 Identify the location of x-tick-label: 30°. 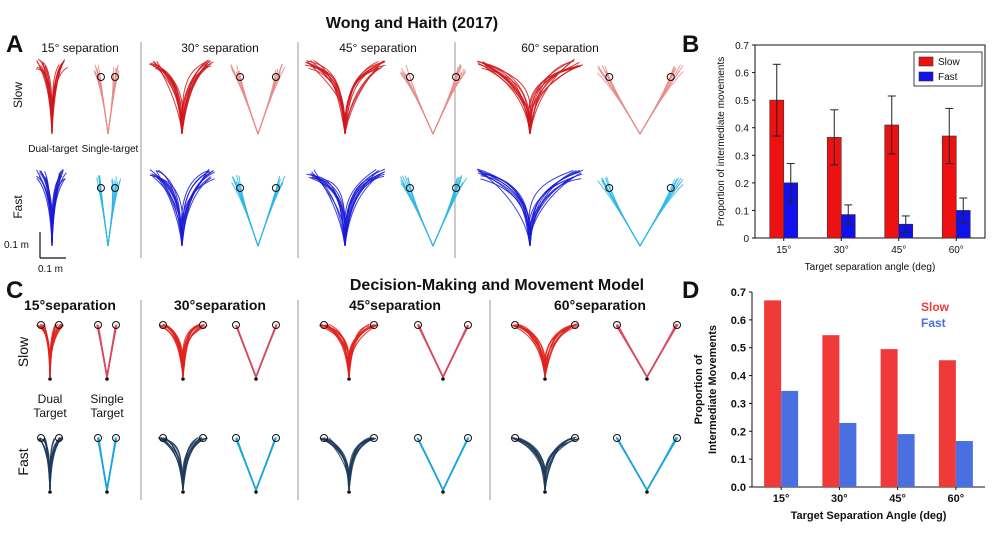
(839, 499).